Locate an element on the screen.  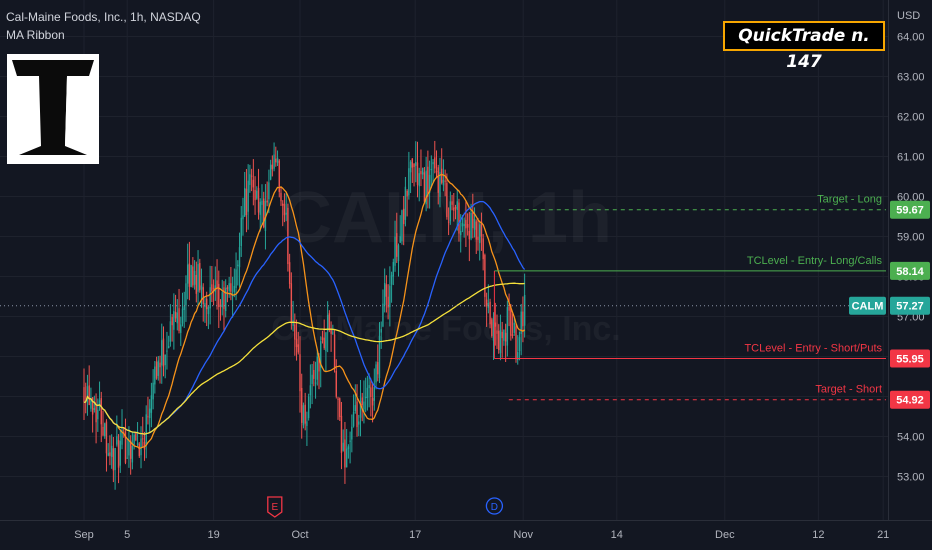
price-tick-label: 63.00 is located at coordinates (911, 78).